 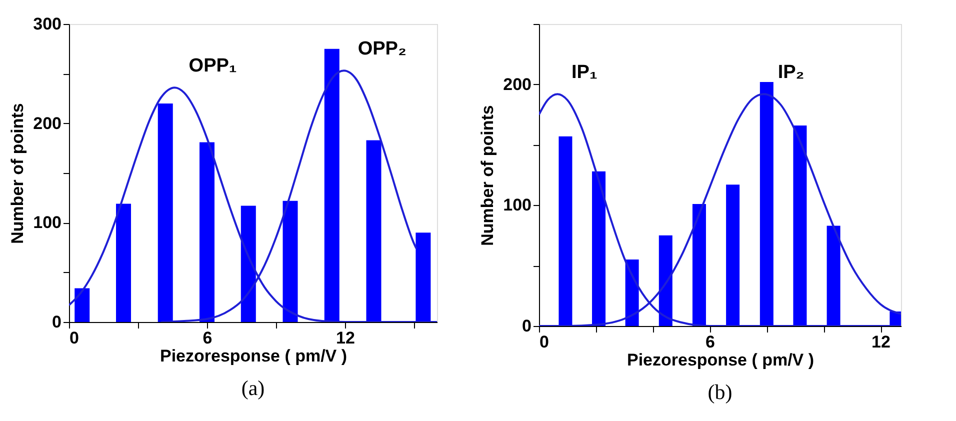 I want to click on text: (b), so click(x=720, y=392).